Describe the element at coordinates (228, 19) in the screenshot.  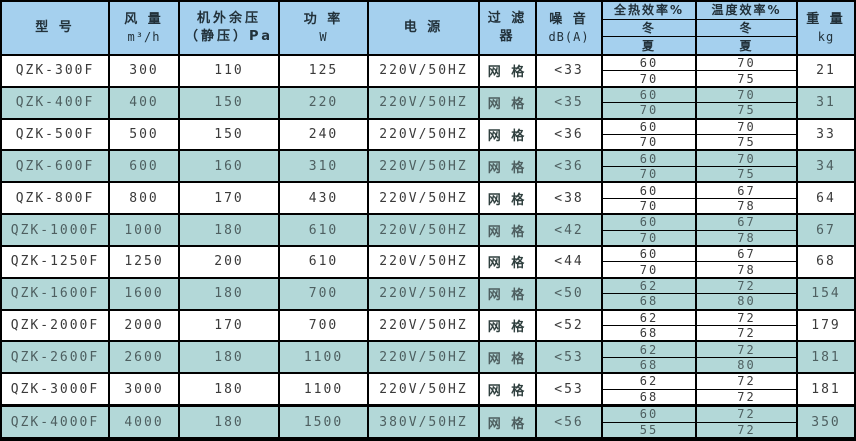
I see `header-pressure-title: 机外余压` at that location.